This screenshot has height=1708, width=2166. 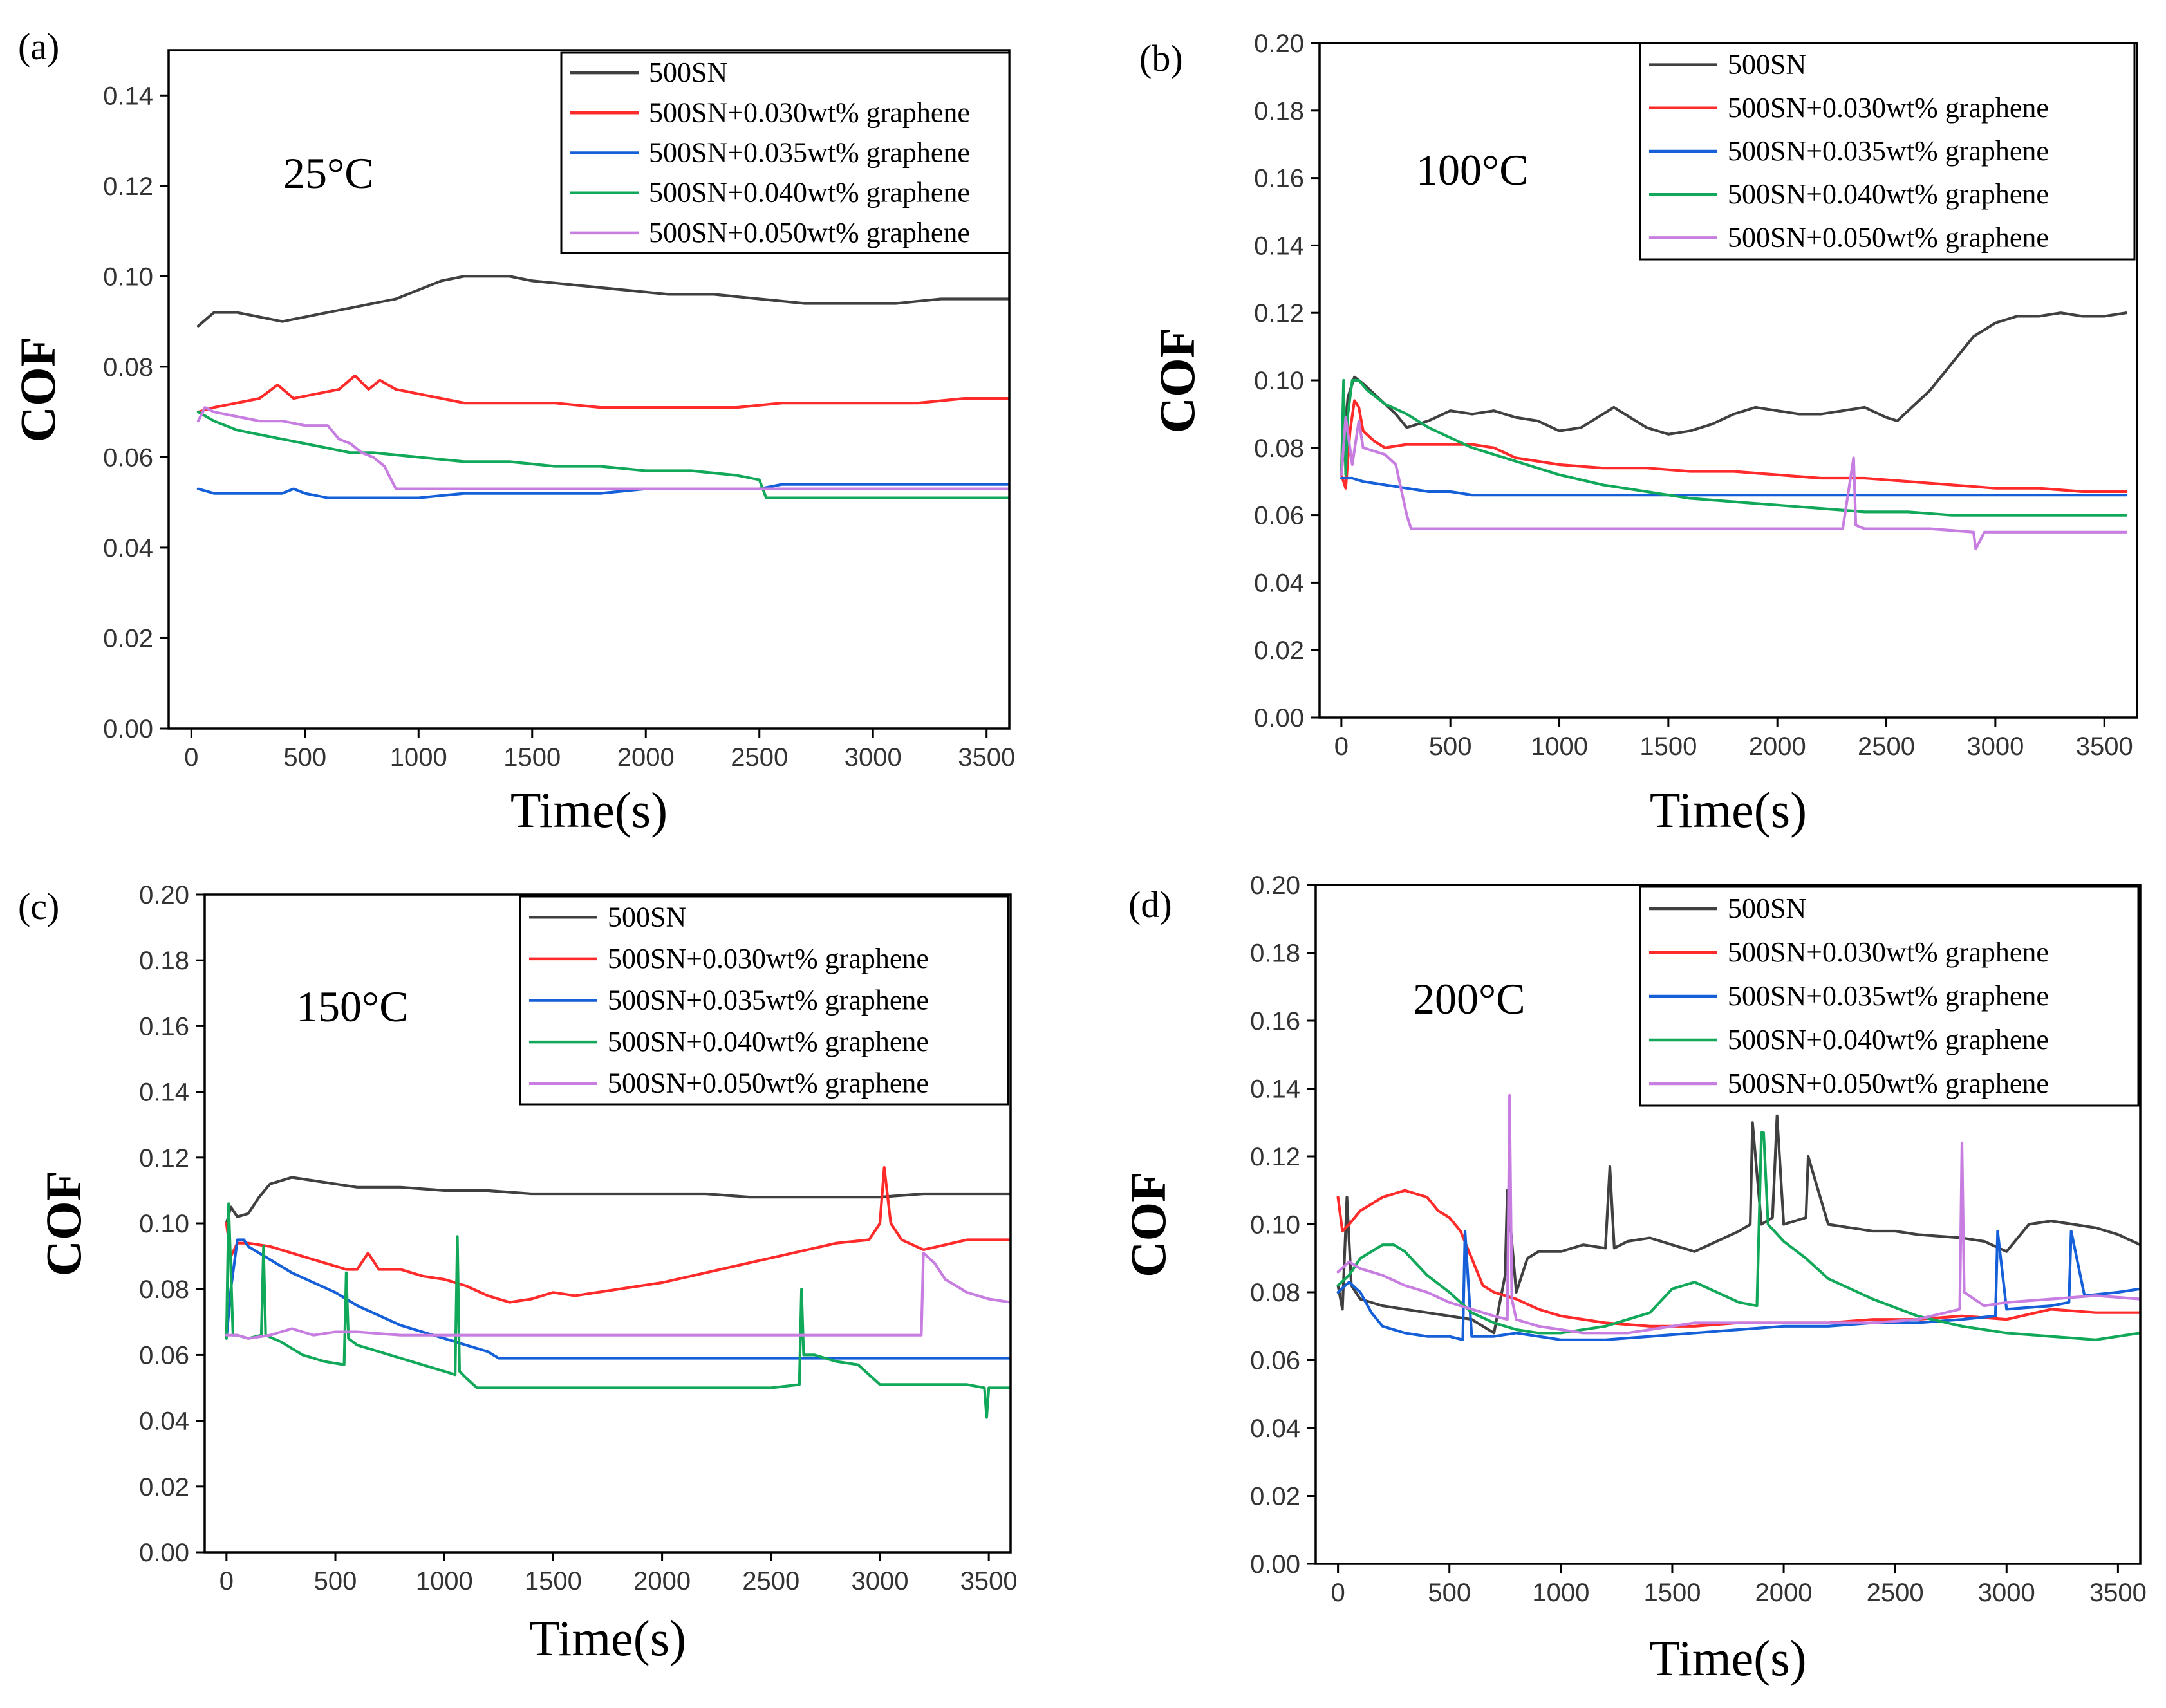 I want to click on panel-label: (d), so click(x=1150, y=904).